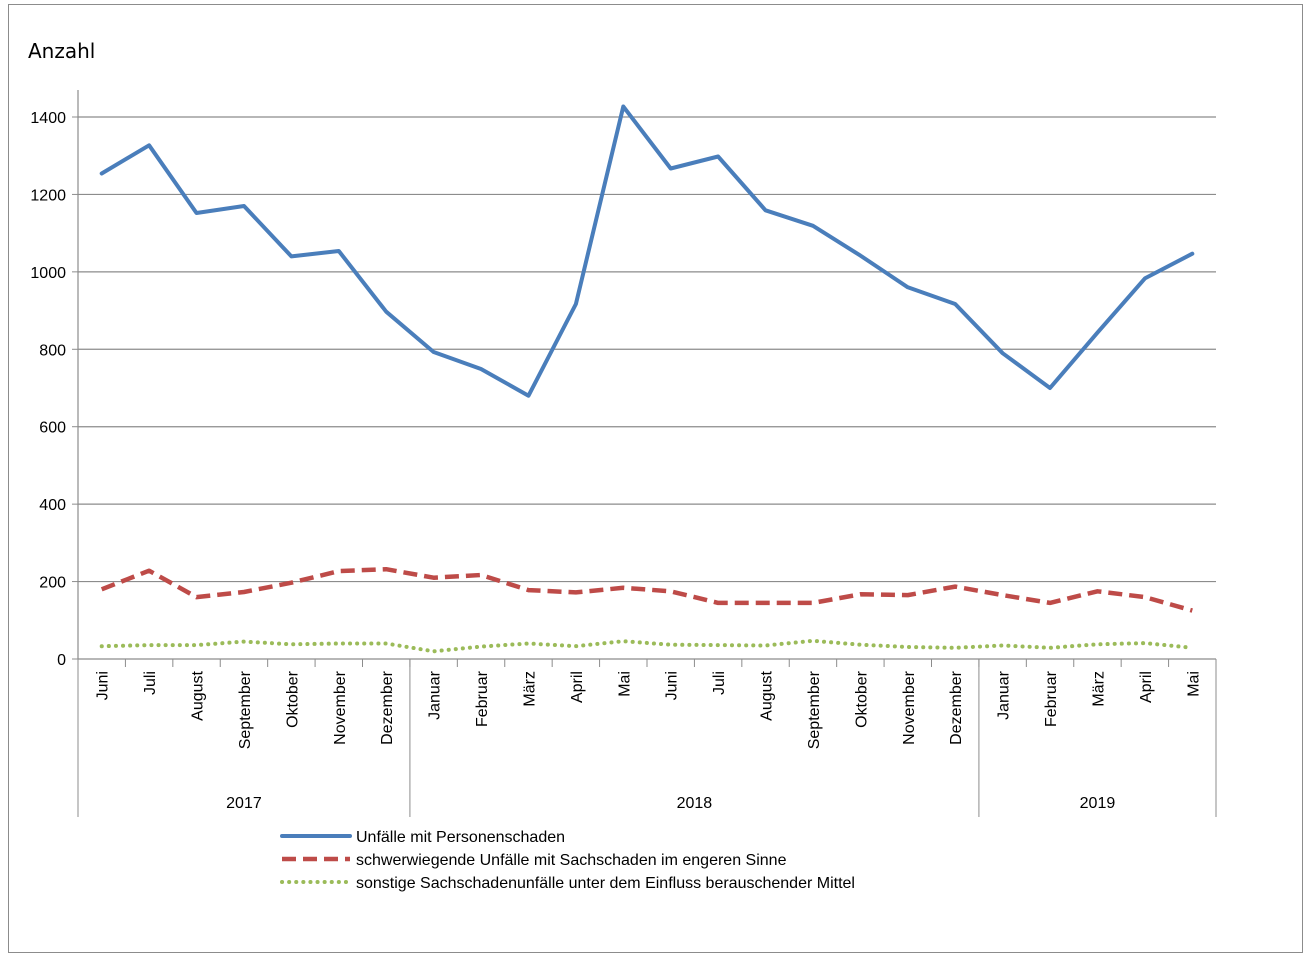  What do you see at coordinates (52, 428) in the screenshot?
I see `y-tick-label: 600` at bounding box center [52, 428].